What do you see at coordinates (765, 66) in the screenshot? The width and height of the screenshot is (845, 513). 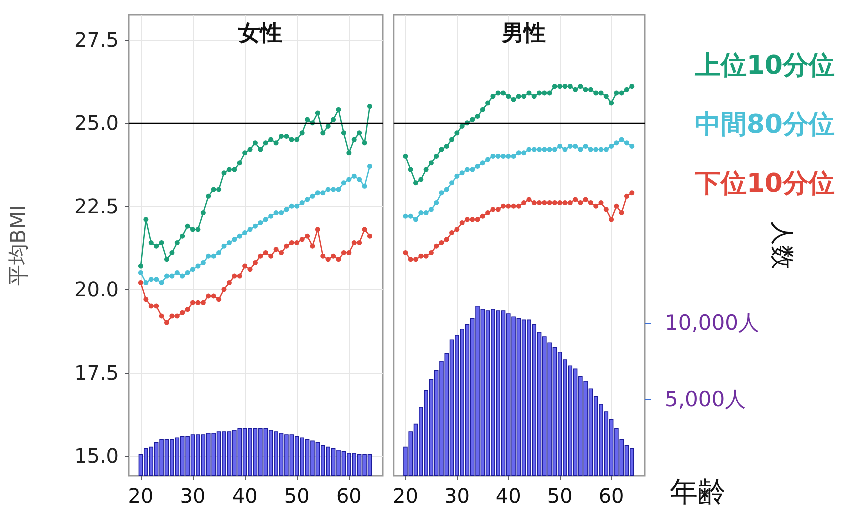 I see `text: 上位10分位` at bounding box center [765, 66].